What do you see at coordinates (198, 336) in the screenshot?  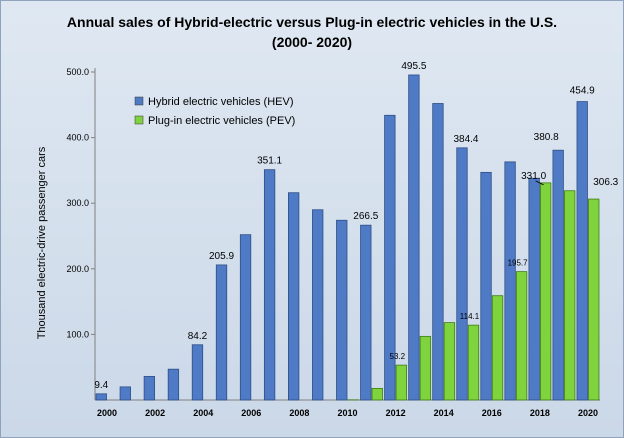 I see `data-label: 84.2` at bounding box center [198, 336].